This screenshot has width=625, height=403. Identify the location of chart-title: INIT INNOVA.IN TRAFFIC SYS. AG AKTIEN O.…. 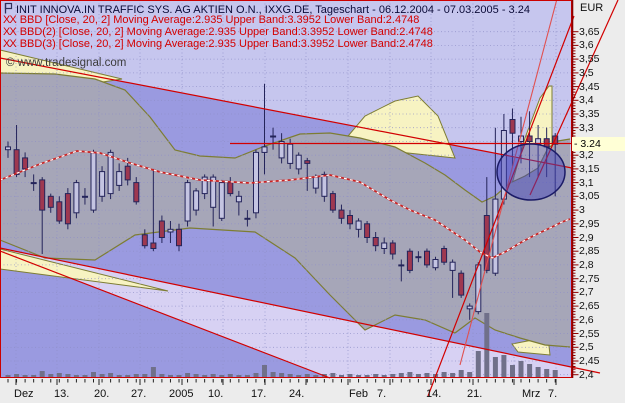
(273, 9).